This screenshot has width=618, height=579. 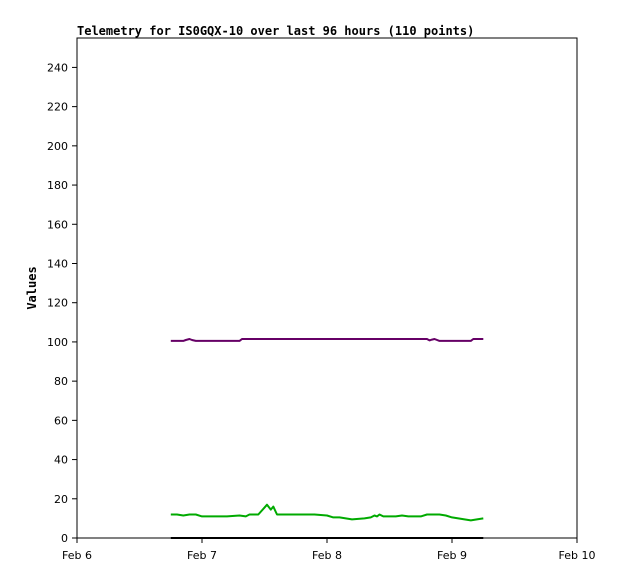 What do you see at coordinates (61, 420) in the screenshot?
I see `y-tick-label: 60` at bounding box center [61, 420].